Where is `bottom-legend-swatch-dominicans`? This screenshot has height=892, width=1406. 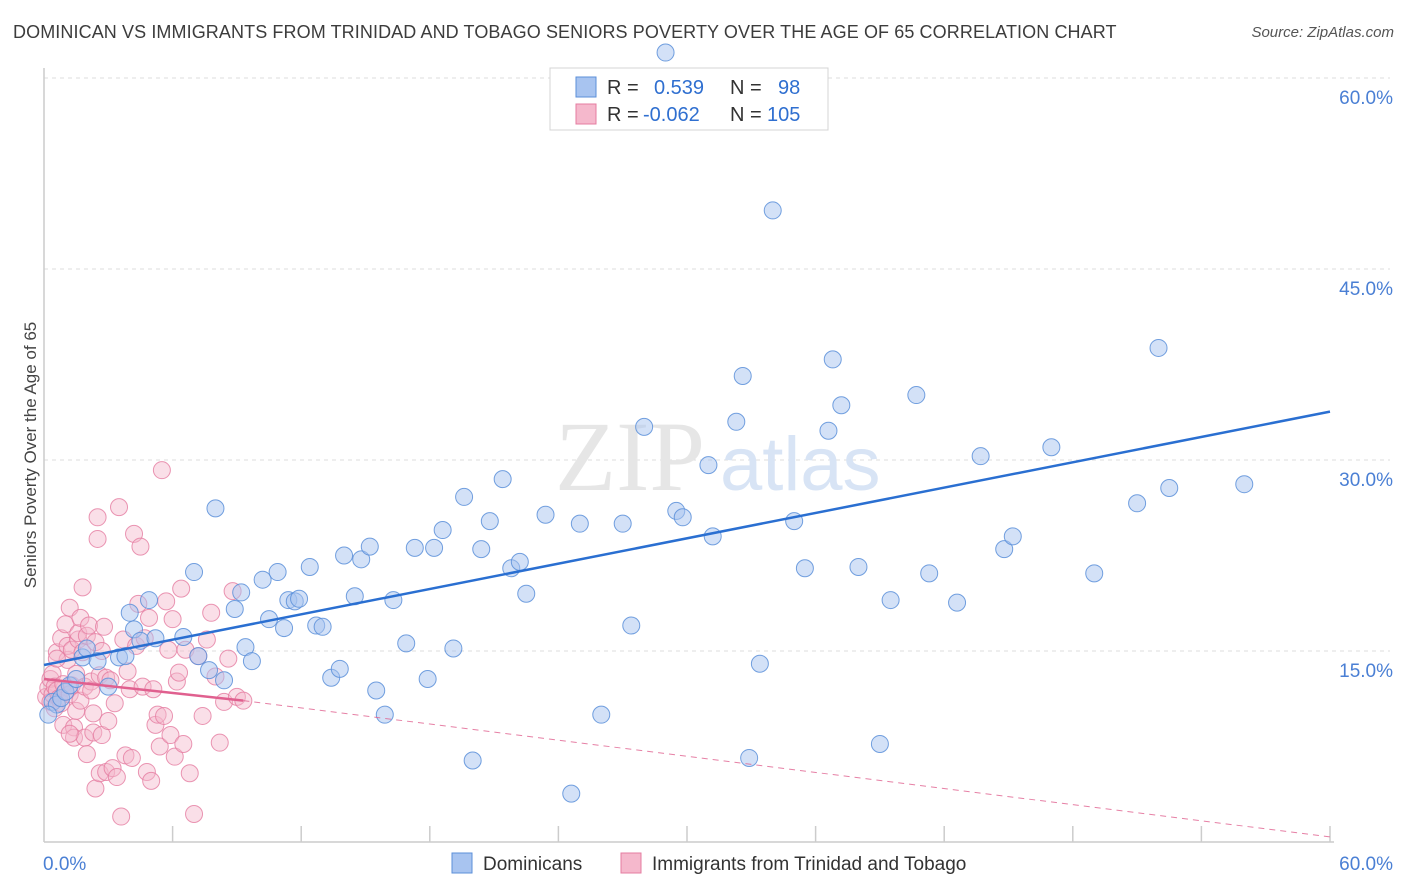
bottom-legend-swatch-dominicans is located at coordinates (462, 863).